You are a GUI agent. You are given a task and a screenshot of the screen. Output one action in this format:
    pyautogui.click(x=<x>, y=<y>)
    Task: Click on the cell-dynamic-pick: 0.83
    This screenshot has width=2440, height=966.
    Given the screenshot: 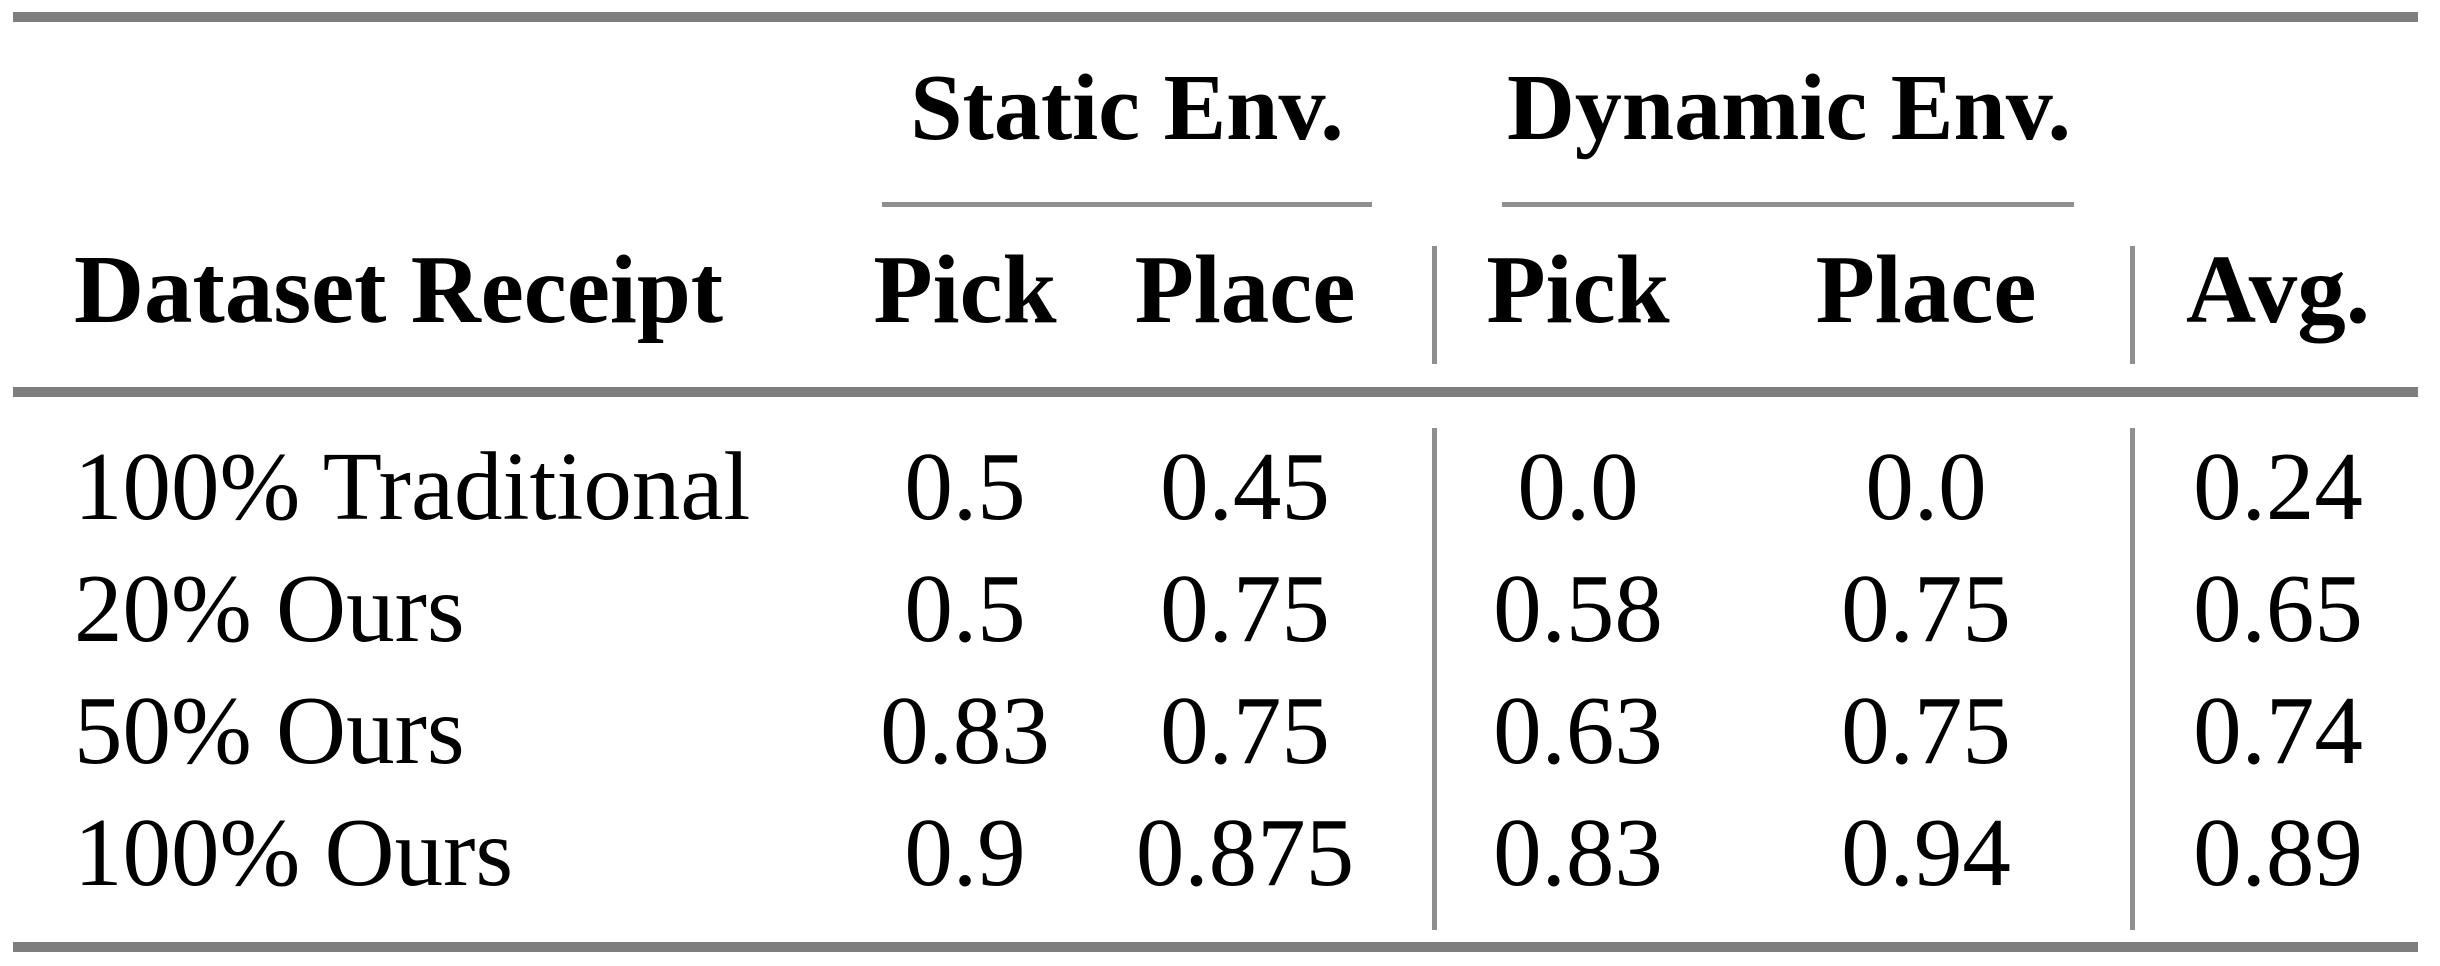 What is the action you would take?
    pyautogui.click(x=1578, y=852)
    